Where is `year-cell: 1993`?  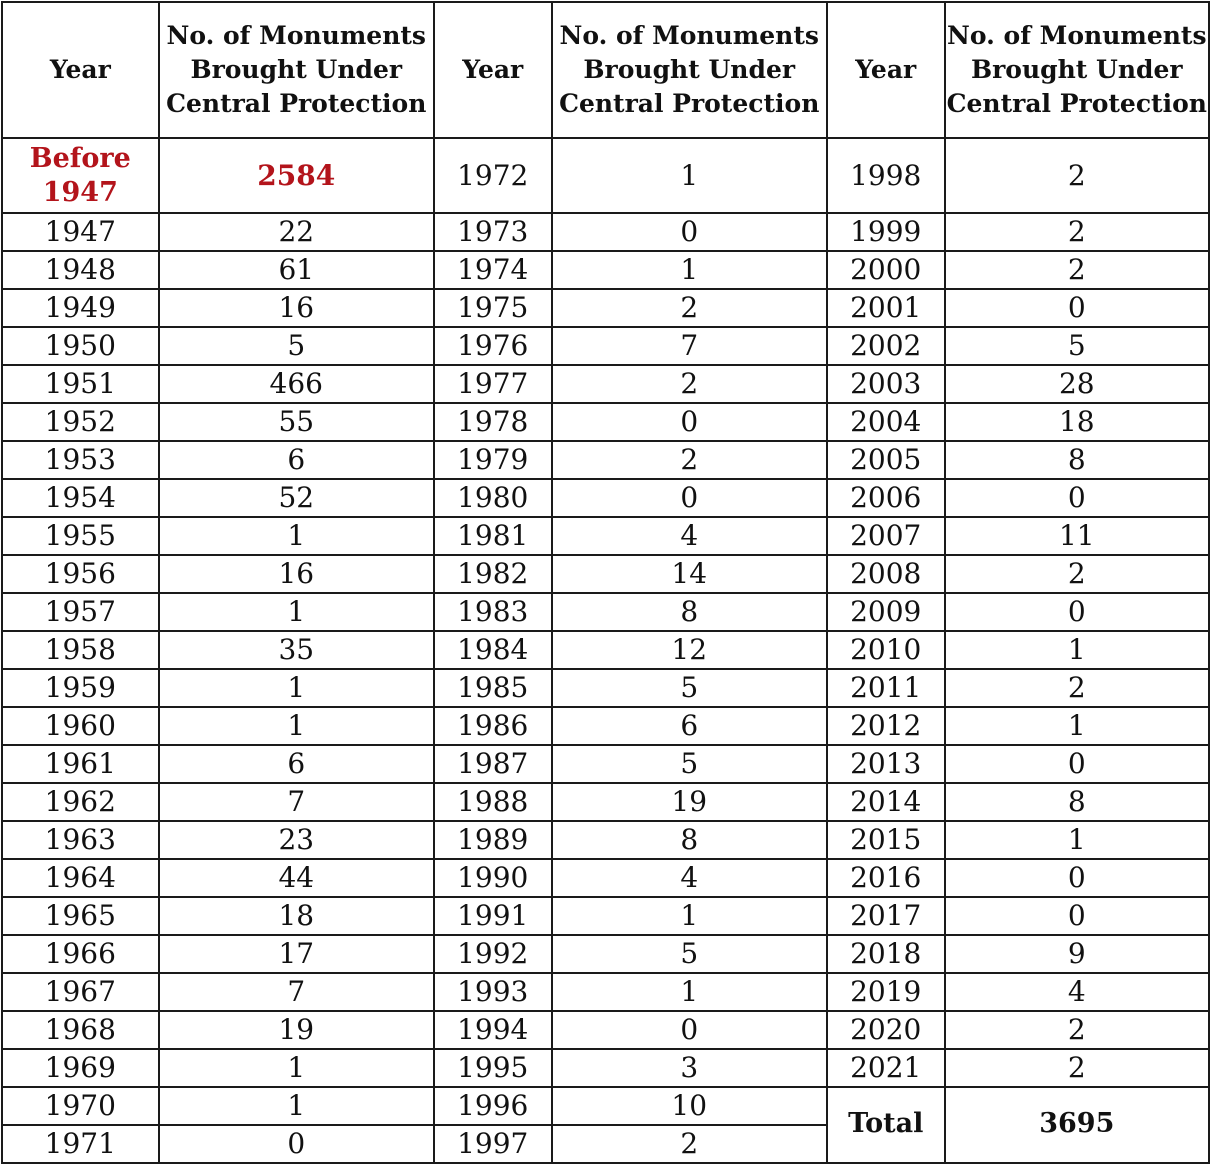
year-cell: 1993 is located at coordinates (492, 992).